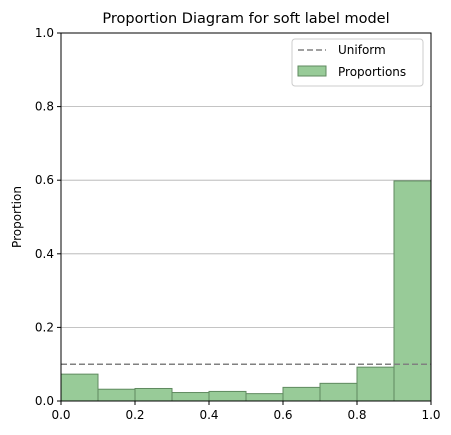 This screenshot has width=451, height=435. Describe the element at coordinates (362, 50) in the screenshot. I see `legend-uniform-label: Uniform` at that location.